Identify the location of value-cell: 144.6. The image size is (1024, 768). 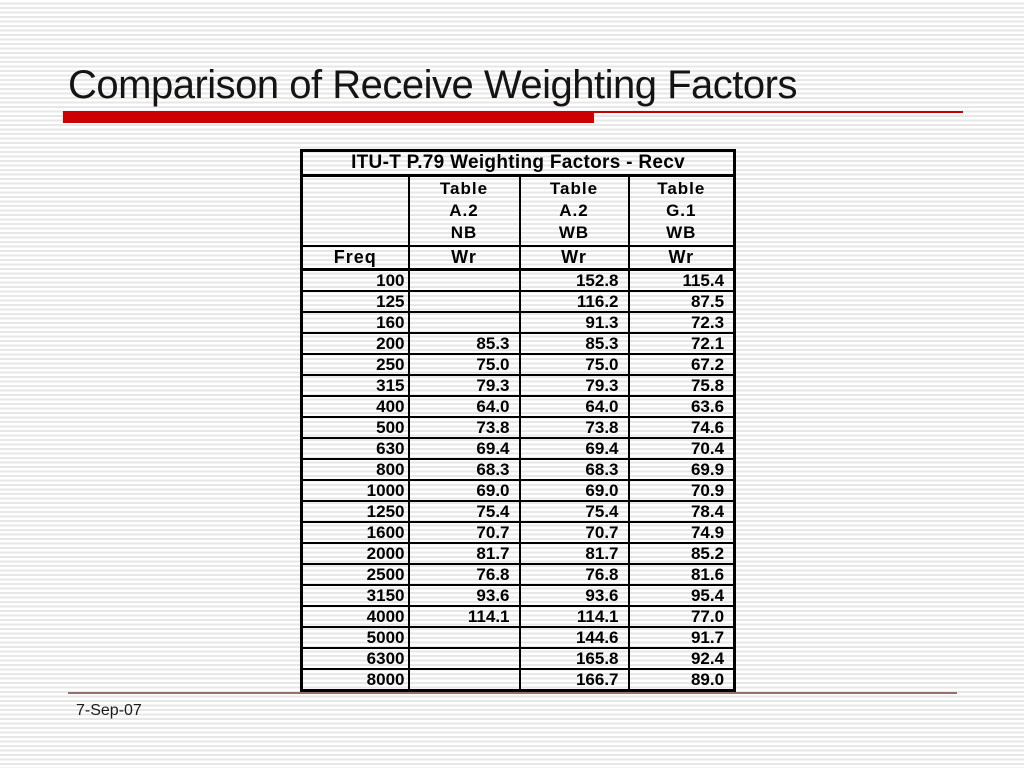
(574, 637).